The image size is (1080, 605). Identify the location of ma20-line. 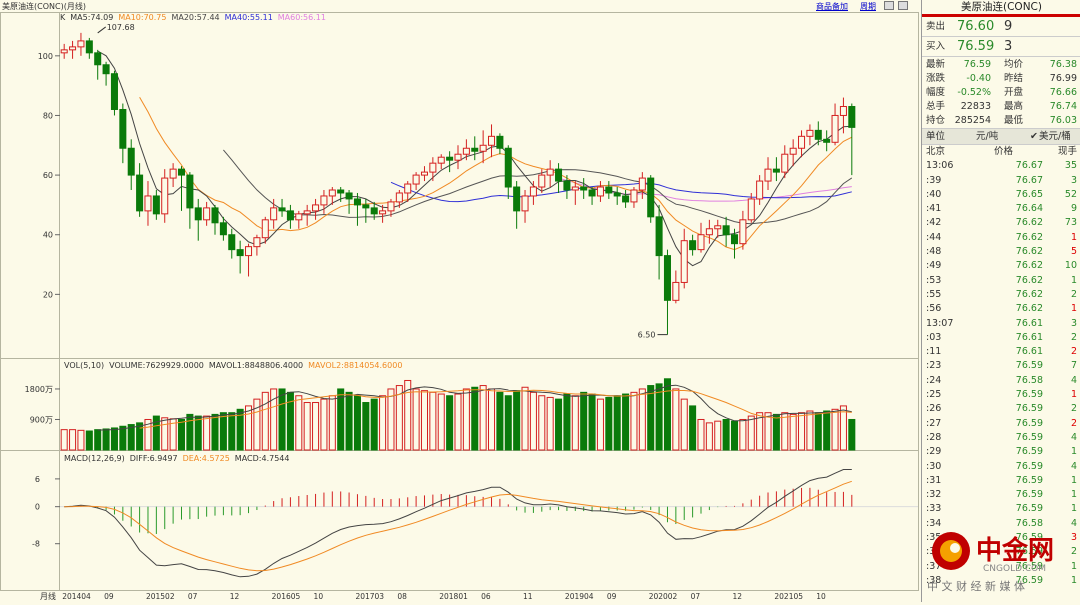
(538, 187).